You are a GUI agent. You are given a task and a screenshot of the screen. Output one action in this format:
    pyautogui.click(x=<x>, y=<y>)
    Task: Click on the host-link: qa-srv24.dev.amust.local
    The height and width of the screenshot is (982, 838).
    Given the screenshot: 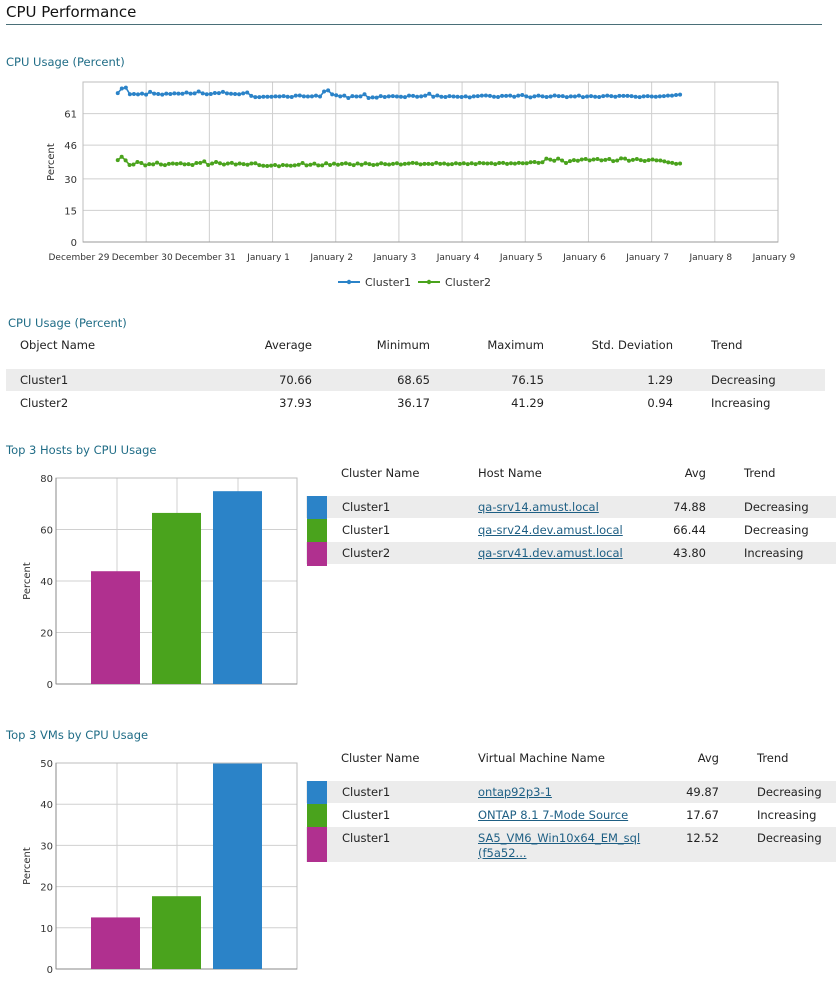 What is the action you would take?
    pyautogui.click(x=550, y=530)
    